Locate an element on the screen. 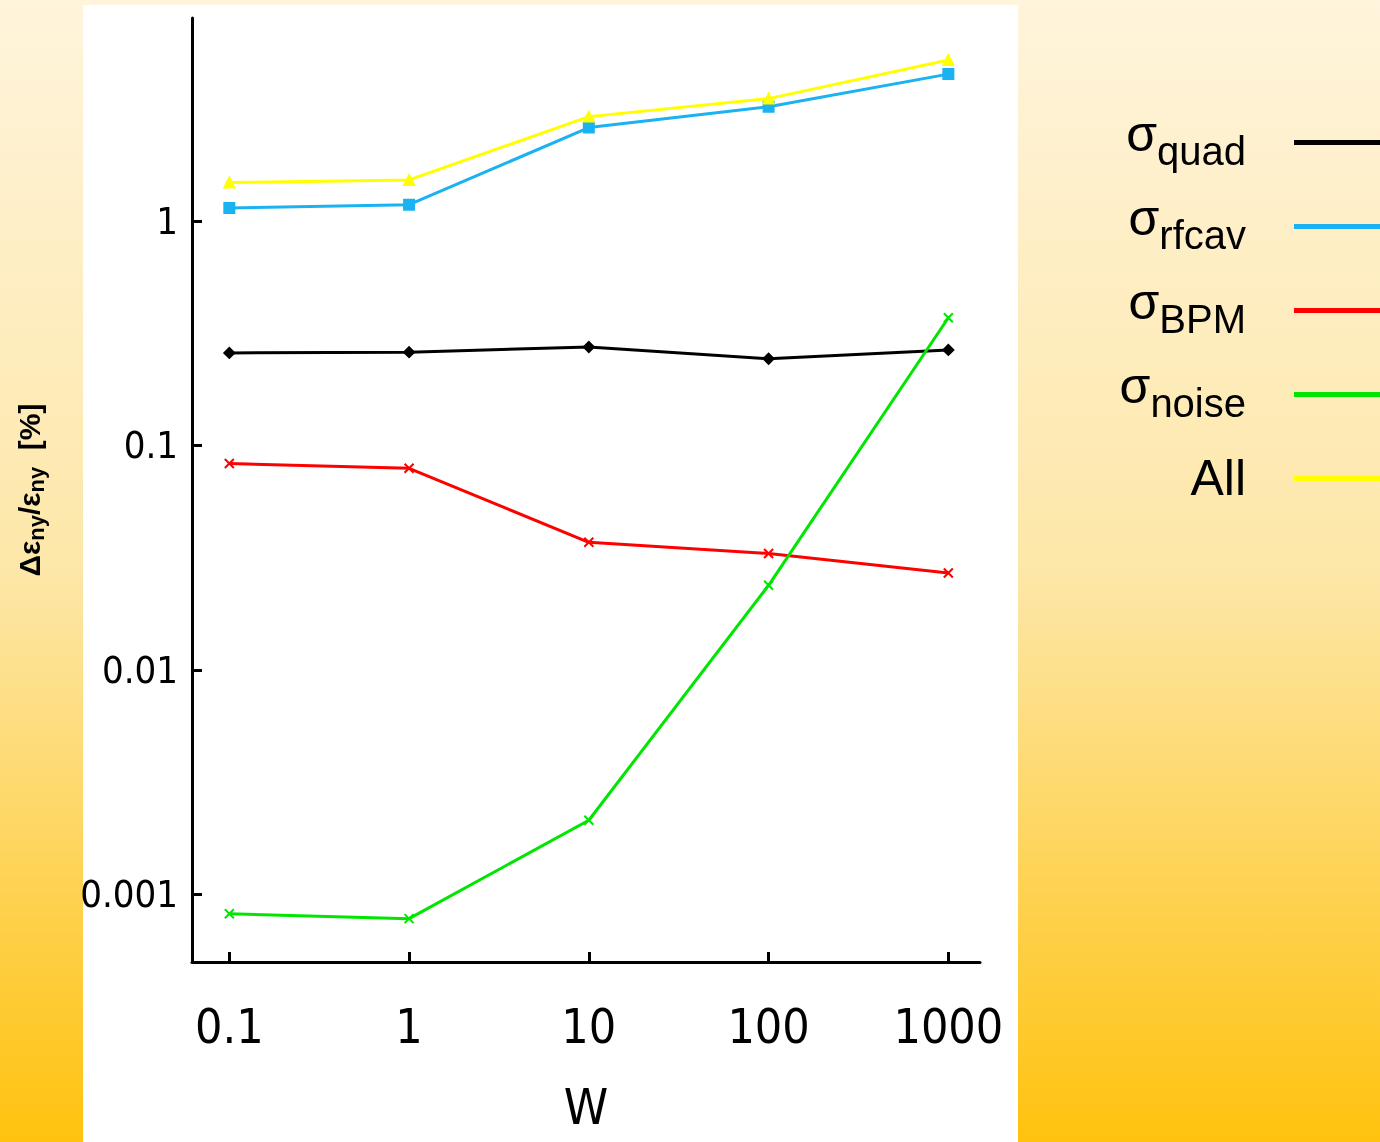  legend-label: σ$_{noise}$ is located at coordinates (1182, 391).